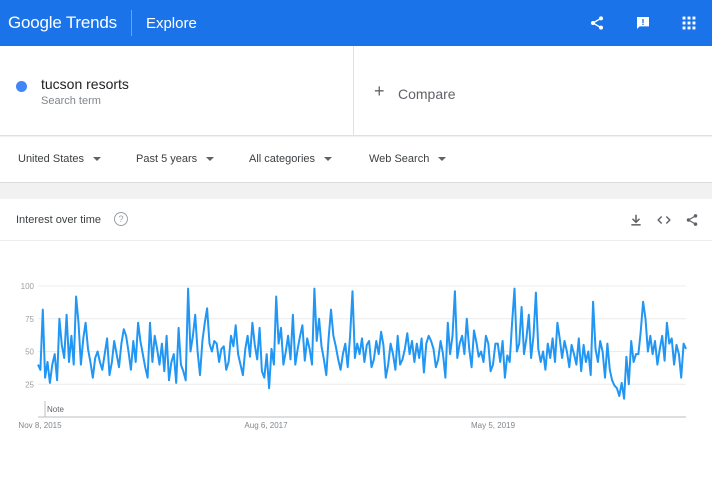  Describe the element at coordinates (58, 220) in the screenshot. I see `card-title: Interest over time` at that location.